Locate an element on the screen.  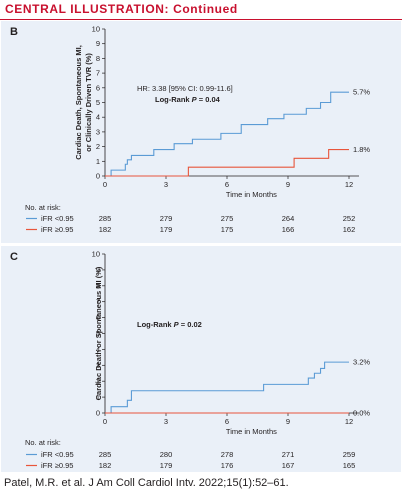
header-bar: CENTRAL ILLUSTRATION: Continued is located at coordinates (201, 10).